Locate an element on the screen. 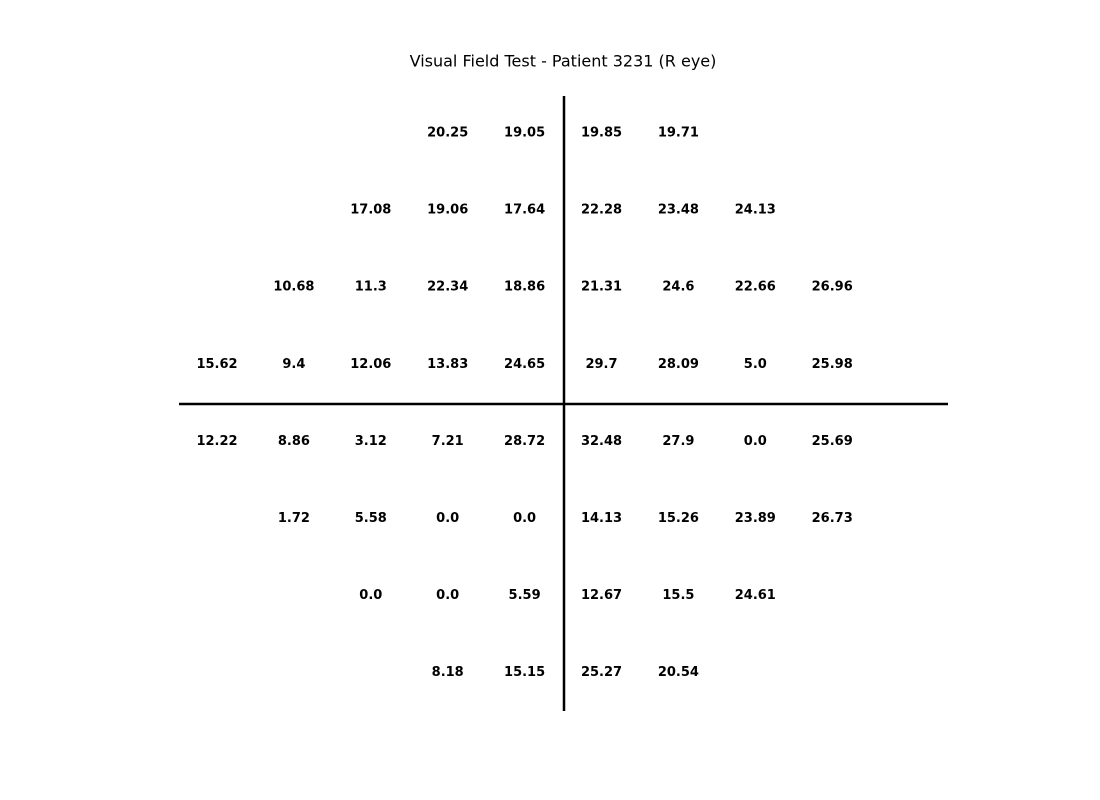  sensitivity-value: 14.13 is located at coordinates (601, 518).